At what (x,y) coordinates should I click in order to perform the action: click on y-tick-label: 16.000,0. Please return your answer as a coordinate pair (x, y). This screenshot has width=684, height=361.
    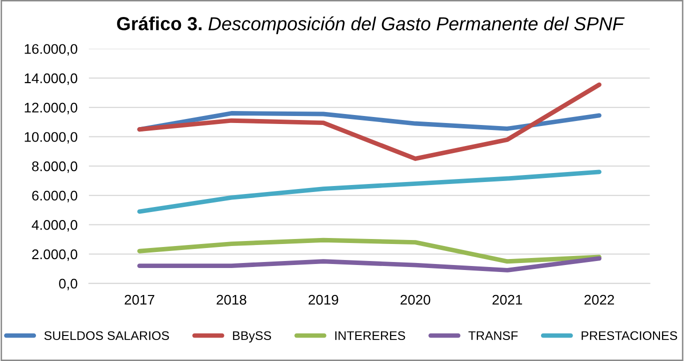
    Looking at the image, I should click on (51, 50).